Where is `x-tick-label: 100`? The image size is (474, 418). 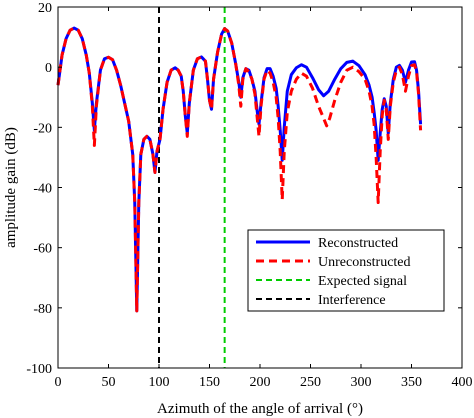
x-tick-label: 100 is located at coordinates (159, 382).